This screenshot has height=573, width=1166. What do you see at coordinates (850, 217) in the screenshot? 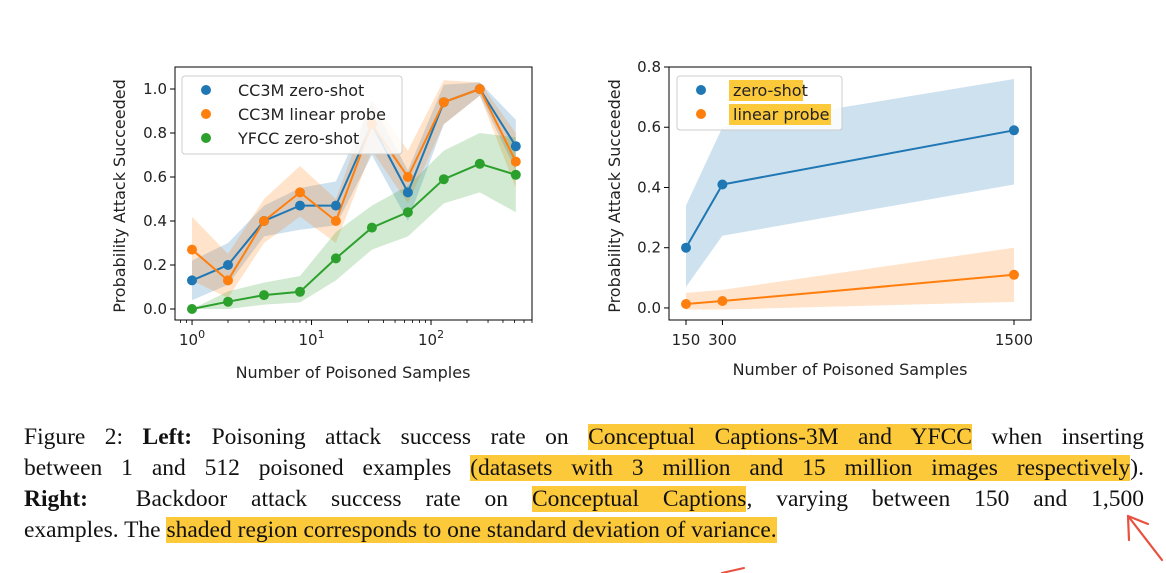
I see `right-chart-points` at bounding box center [850, 217].